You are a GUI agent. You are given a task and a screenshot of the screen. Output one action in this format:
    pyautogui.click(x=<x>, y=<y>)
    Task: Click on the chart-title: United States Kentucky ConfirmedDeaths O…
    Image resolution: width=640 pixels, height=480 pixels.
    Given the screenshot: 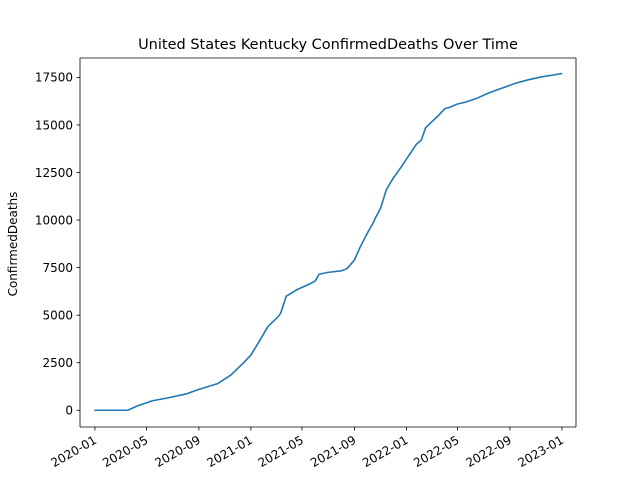 What is the action you would take?
    pyautogui.click(x=328, y=45)
    